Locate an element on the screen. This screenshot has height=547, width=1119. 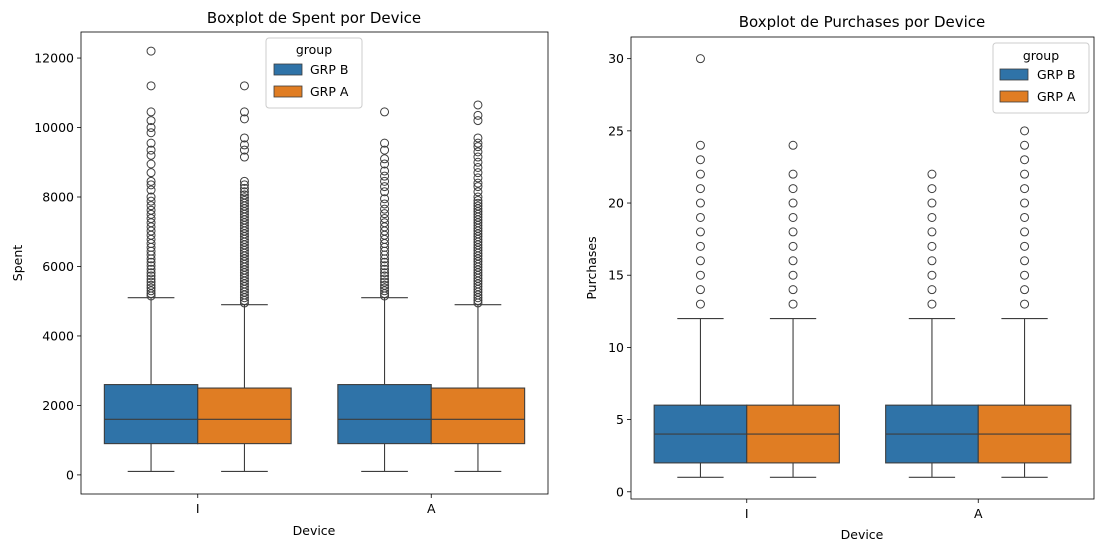
box-grp-a-i is located at coordinates (793, 309).